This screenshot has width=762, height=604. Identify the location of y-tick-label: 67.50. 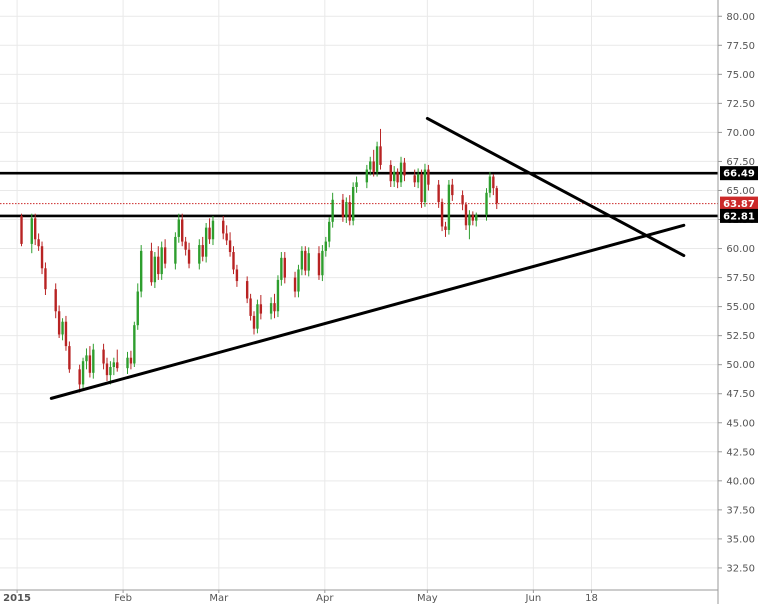
(740, 162).